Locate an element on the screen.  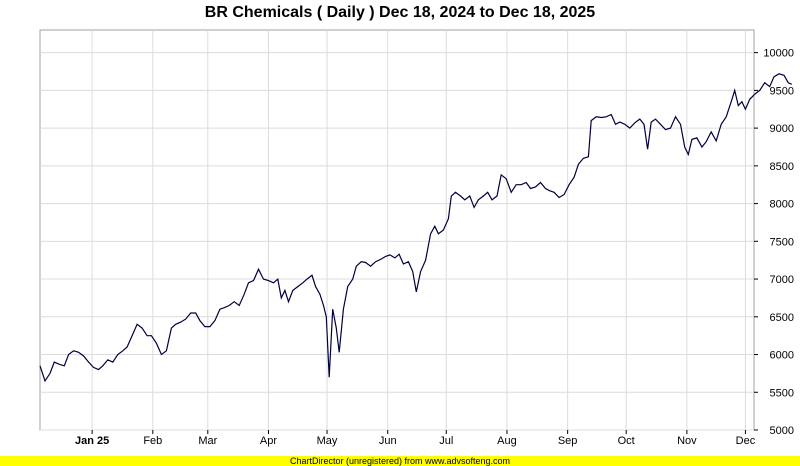
x-tick-label: Jul is located at coordinates (446, 441).